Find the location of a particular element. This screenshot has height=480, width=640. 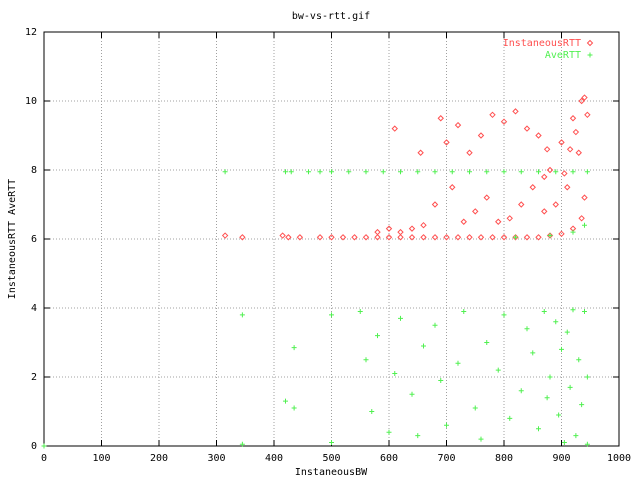

x-tick-label: 400 is located at coordinates (274, 458).